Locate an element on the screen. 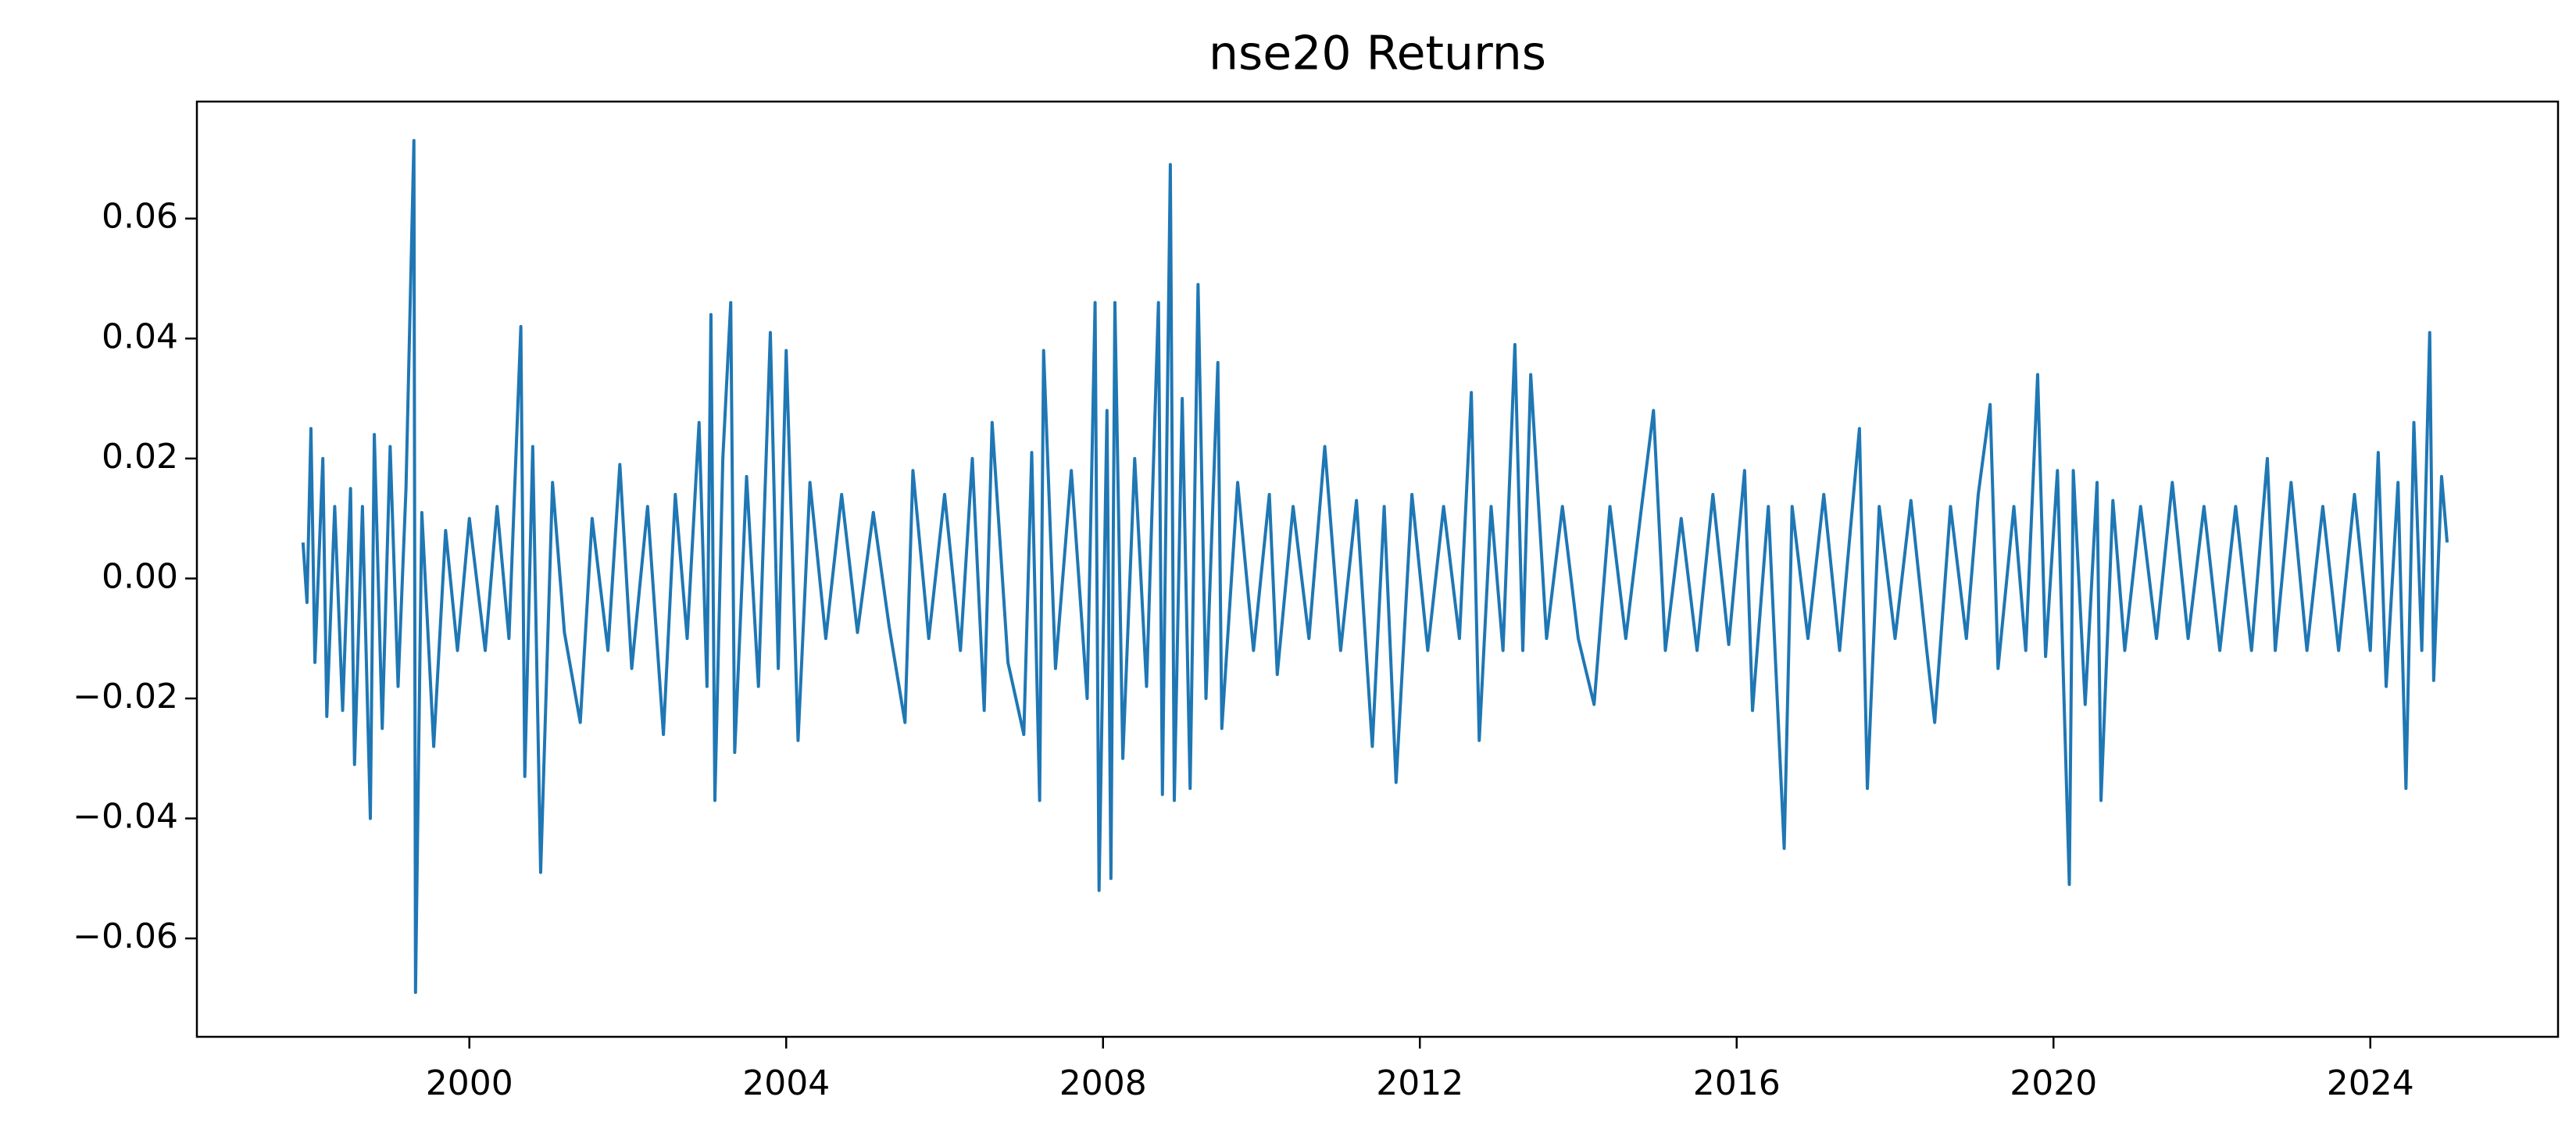  y-tick-label: 0.04 is located at coordinates (140, 336).